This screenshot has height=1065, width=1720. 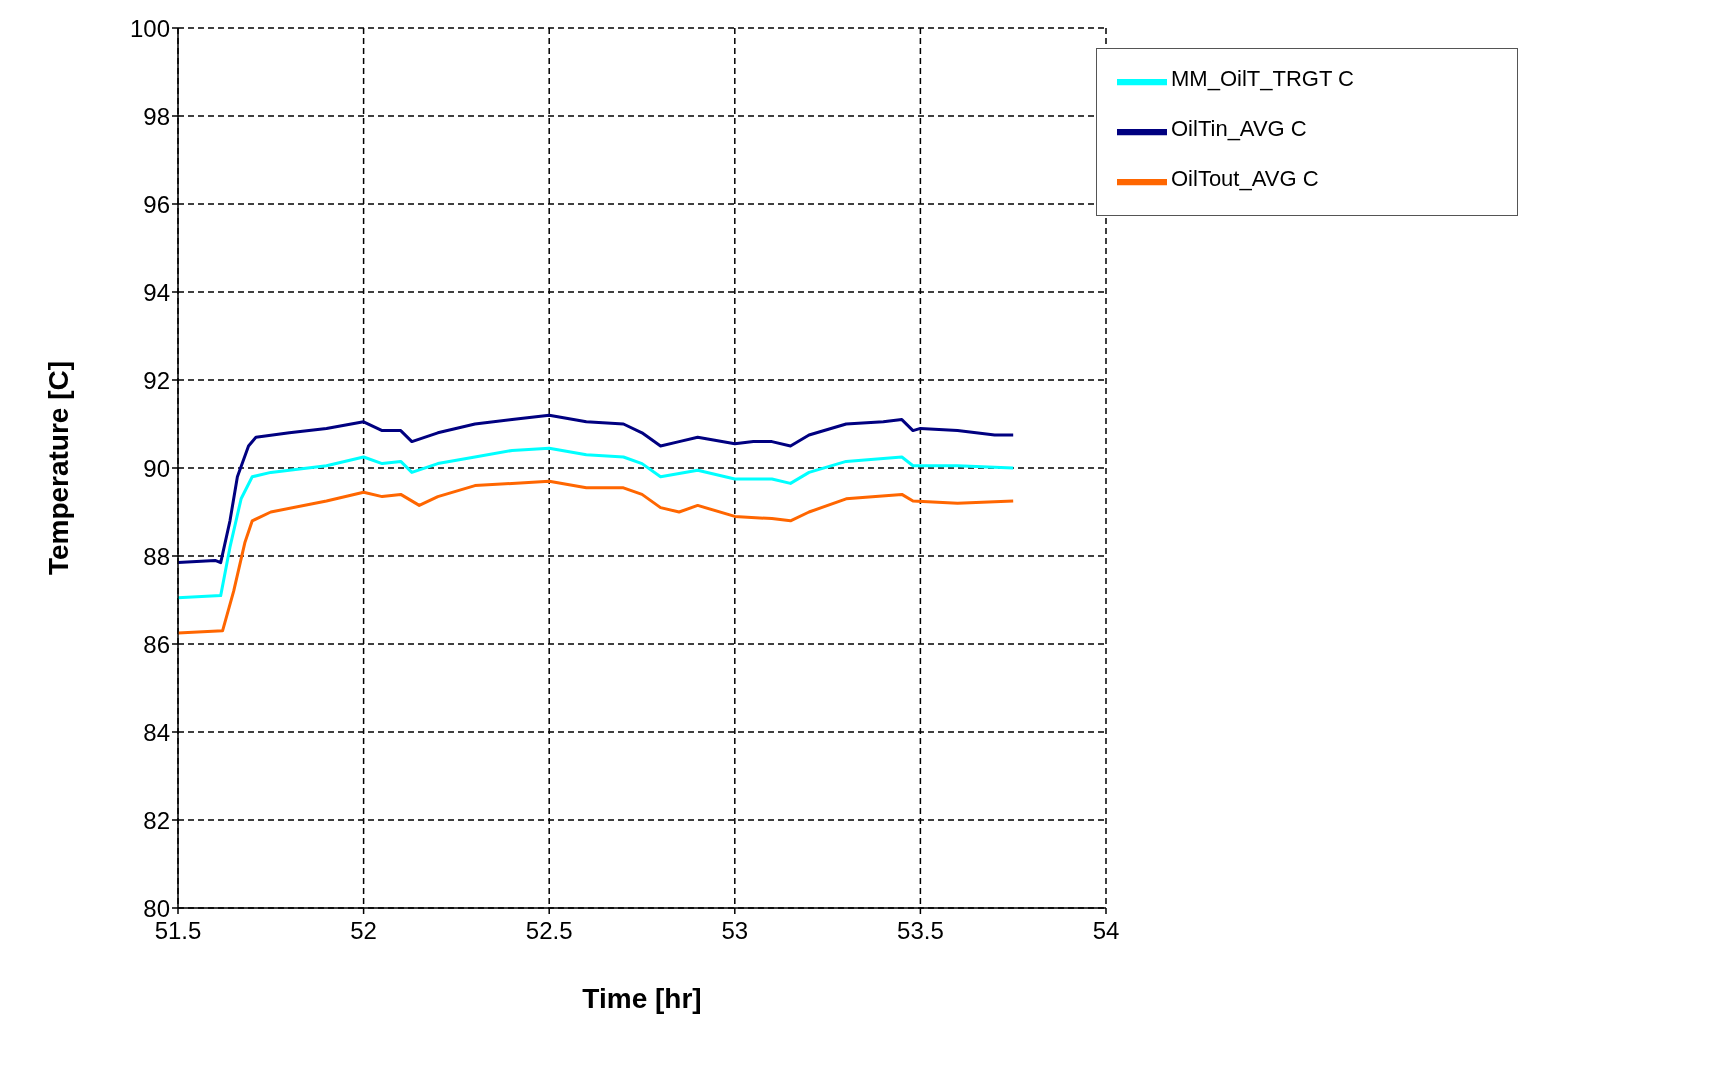 What do you see at coordinates (1245, 179) in the screenshot?
I see `legend-label: OilTout_AVG C` at bounding box center [1245, 179].